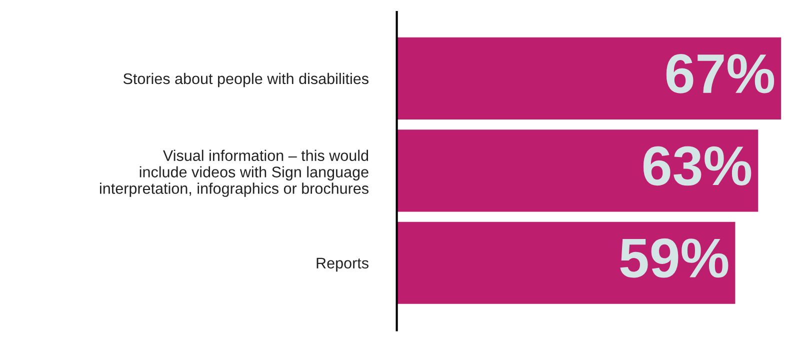 The height and width of the screenshot is (345, 800). Describe the element at coordinates (720, 74) in the screenshot. I see `data-label: 67%` at that location.